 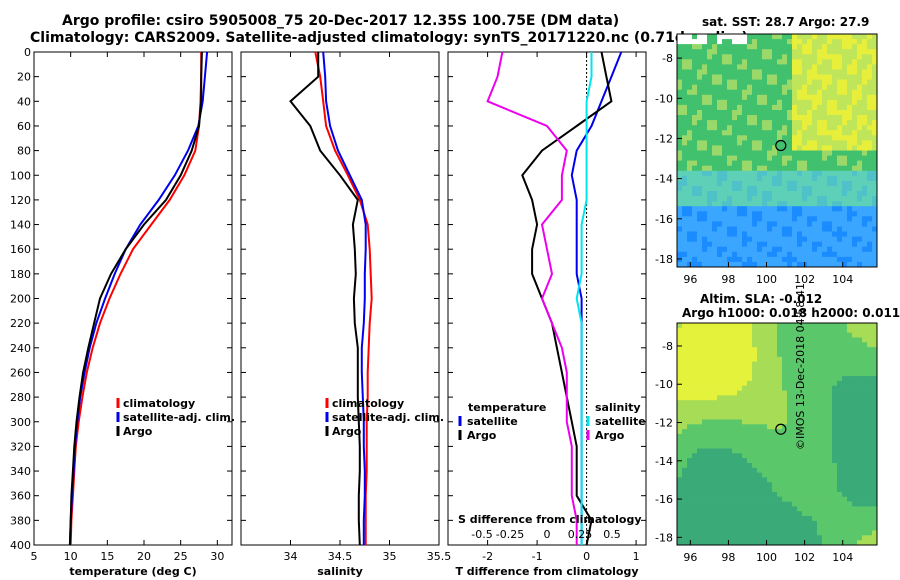 I want to click on sla_map-x-tick-label: 102, so click(x=804, y=557).